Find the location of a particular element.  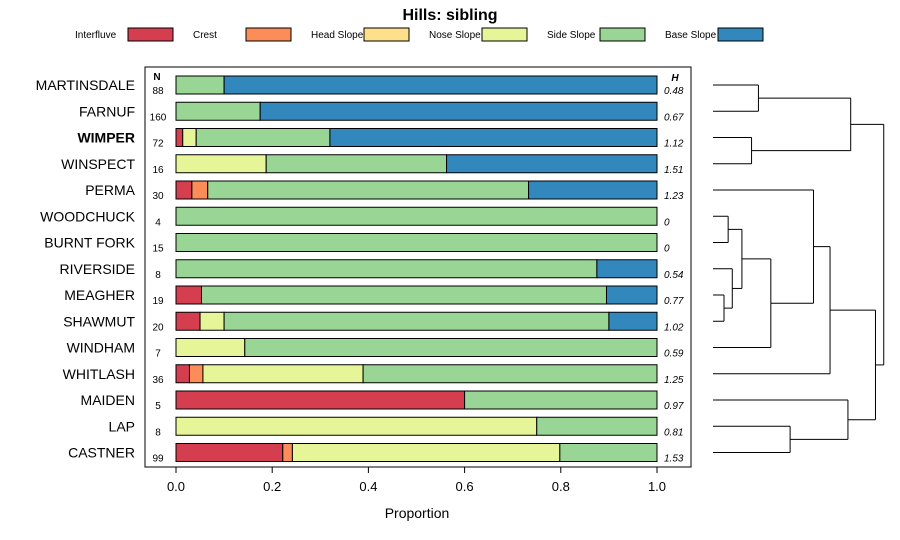

legend-label-5: Base Slope is located at coordinates (691, 35).